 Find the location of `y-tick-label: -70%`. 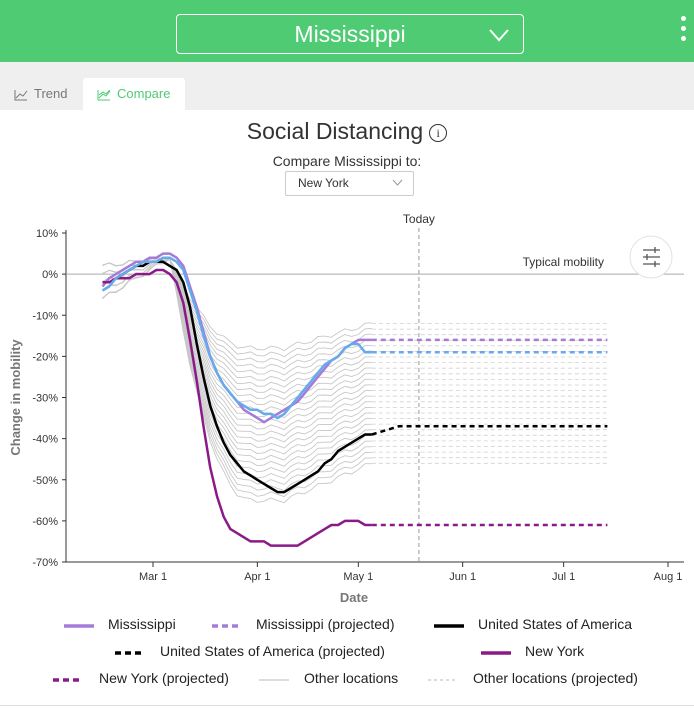

y-tick-label: -70% is located at coordinates (45, 563).